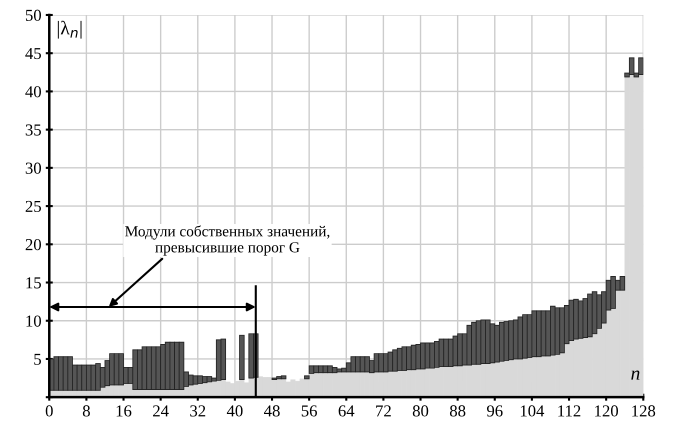 This screenshot has height=428, width=675. I want to click on x-tick-label: 80, so click(420, 411).